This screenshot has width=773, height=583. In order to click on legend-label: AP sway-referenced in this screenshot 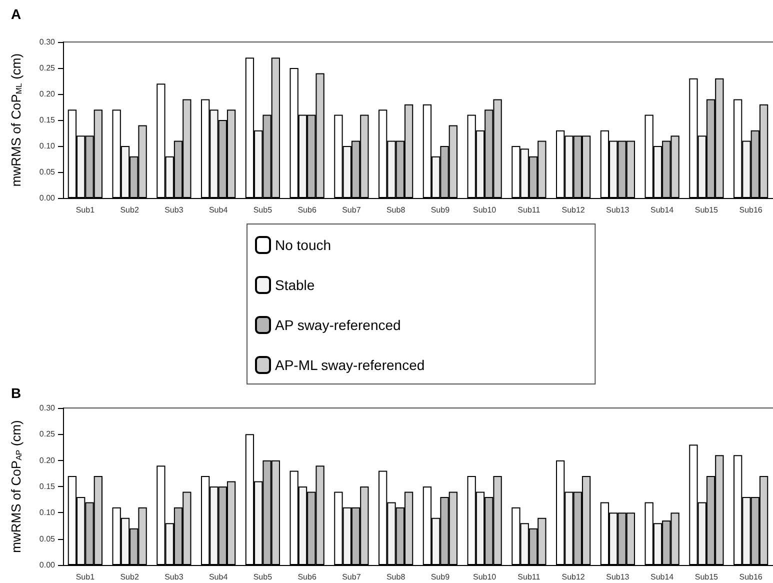, I will do `click(338, 325)`.